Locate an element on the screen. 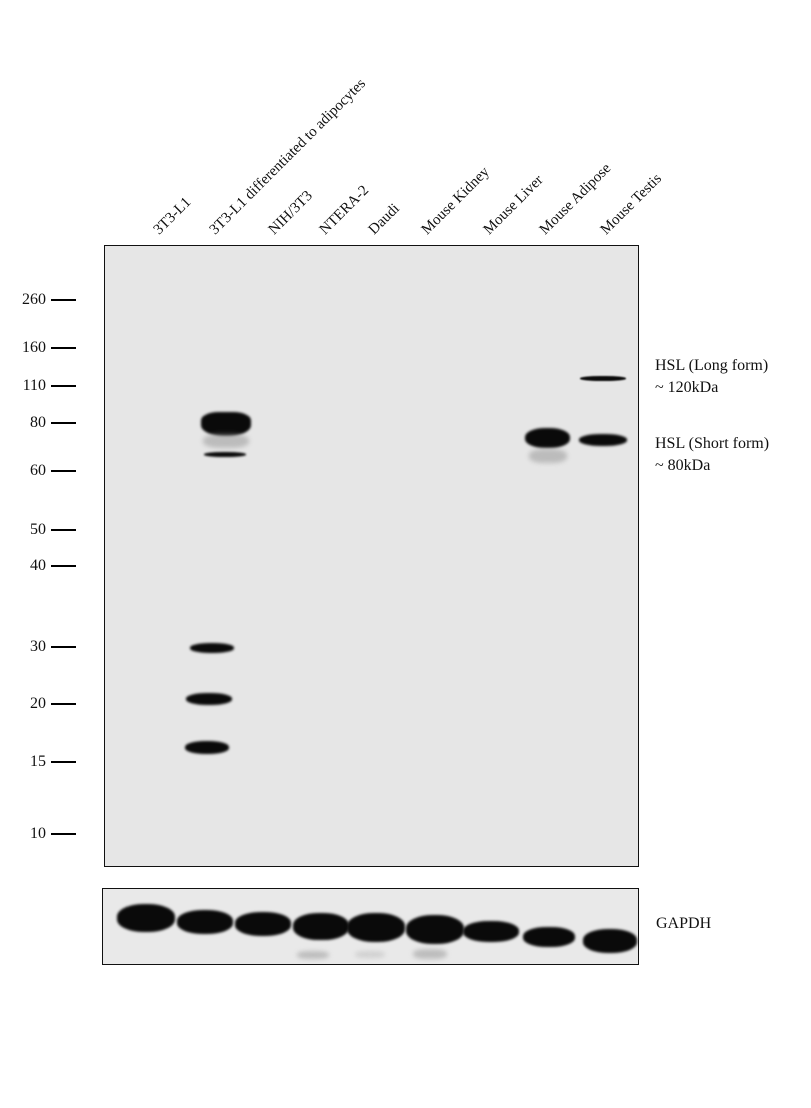  band-lane2-16kda is located at coordinates (207, 747).